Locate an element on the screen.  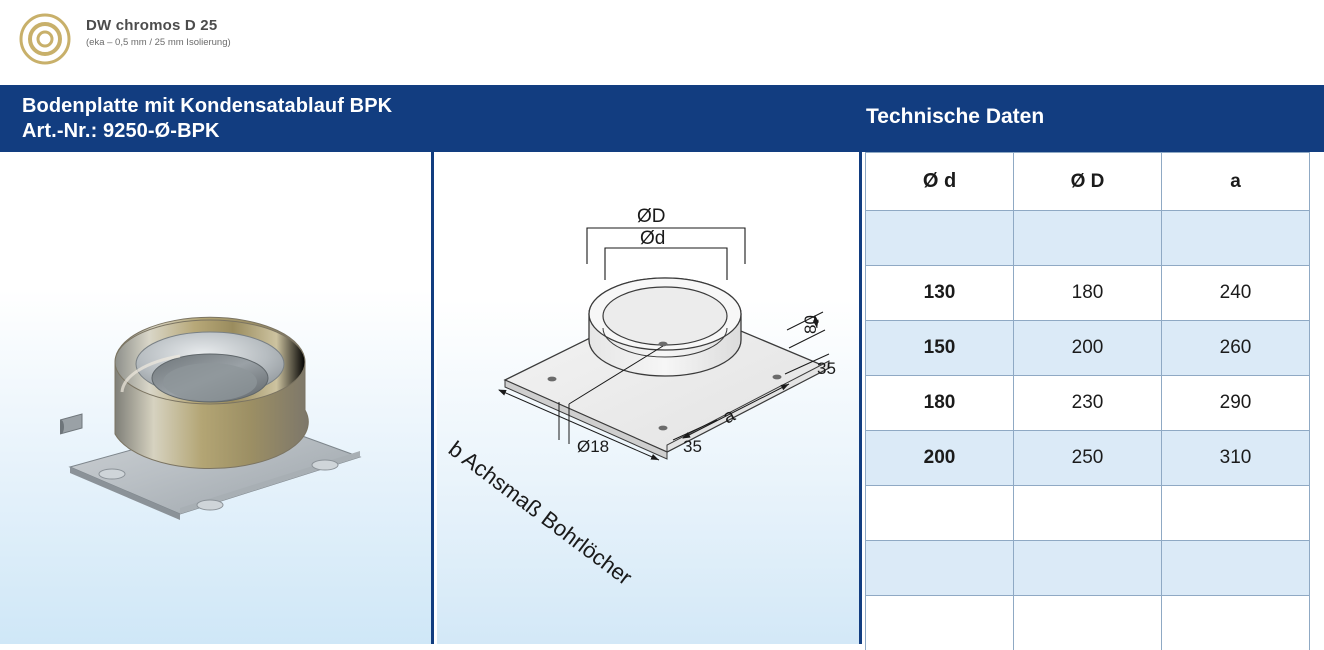
concentric-rings-icon is located at coordinates (45, 39).